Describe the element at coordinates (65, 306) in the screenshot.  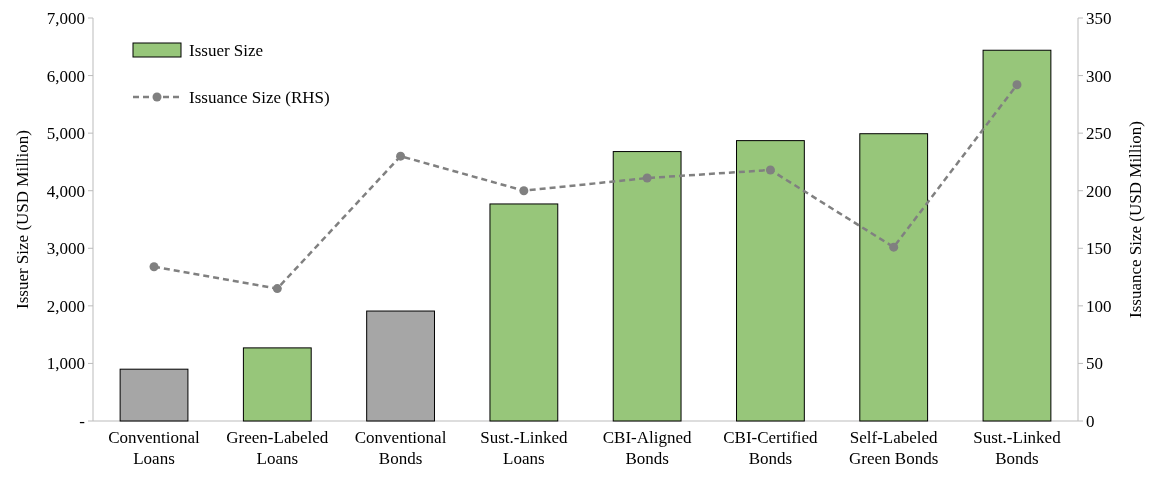
I see `y-tick-label: 2,000` at that location.